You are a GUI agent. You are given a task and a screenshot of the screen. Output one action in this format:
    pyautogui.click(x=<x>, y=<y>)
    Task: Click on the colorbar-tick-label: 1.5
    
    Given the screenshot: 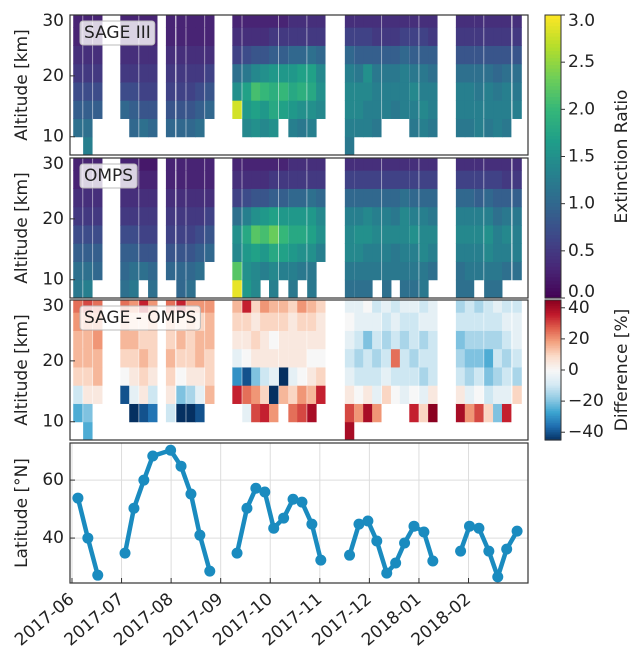 What is the action you would take?
    pyautogui.click(x=581, y=157)
    